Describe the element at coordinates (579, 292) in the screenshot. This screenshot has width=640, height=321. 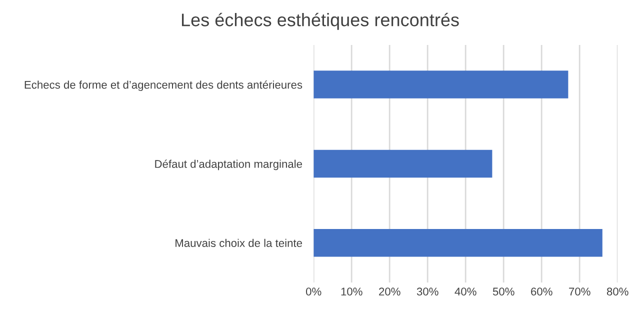
I see `x-tick-label: 70%` at that location.